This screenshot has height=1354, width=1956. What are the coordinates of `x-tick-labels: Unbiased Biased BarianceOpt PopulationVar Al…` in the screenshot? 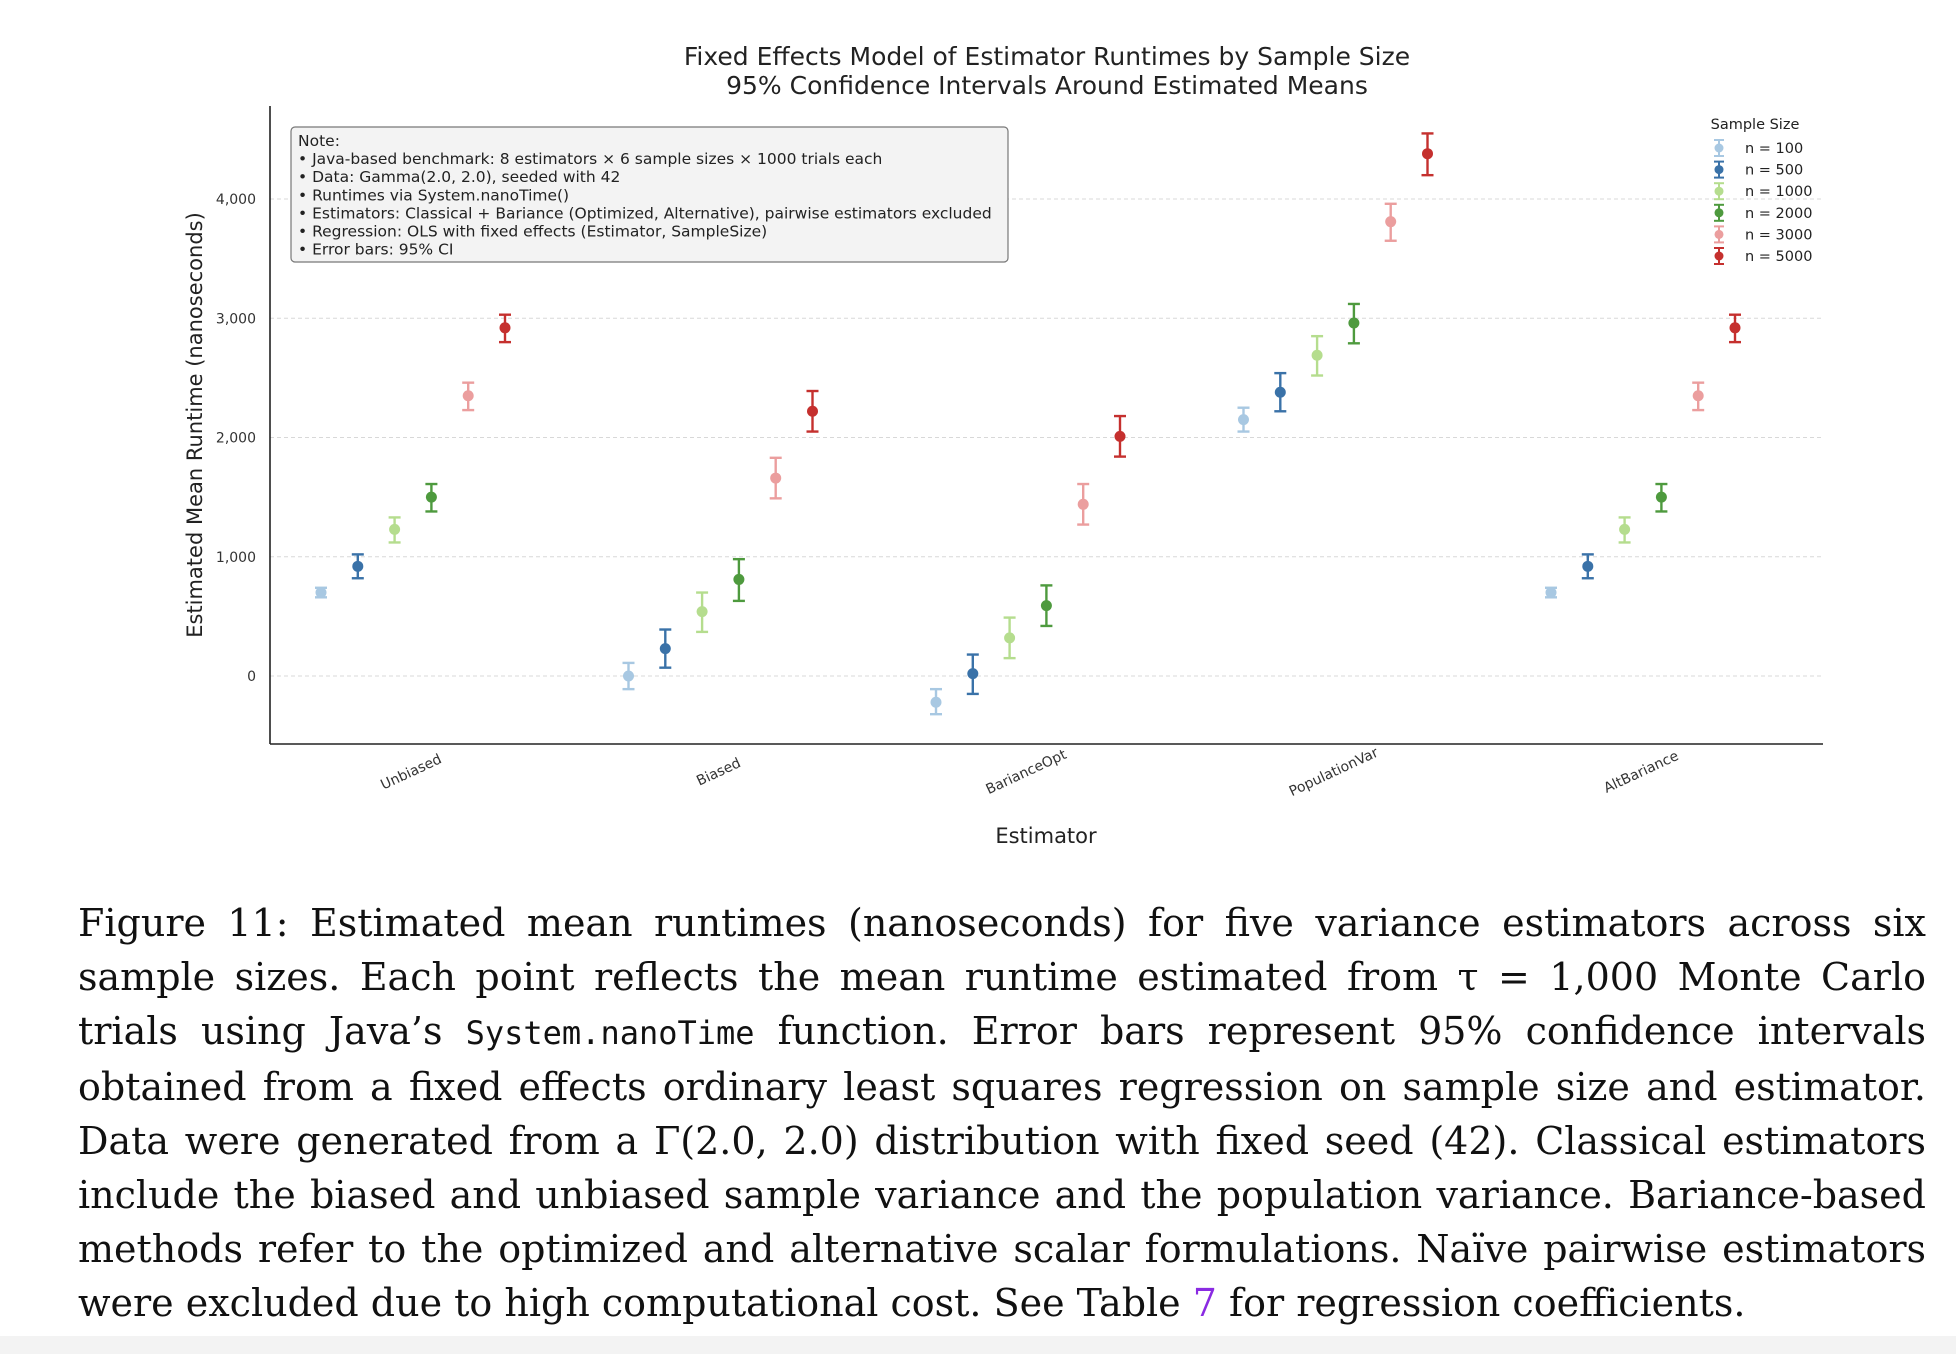 It's located at (1029, 772).